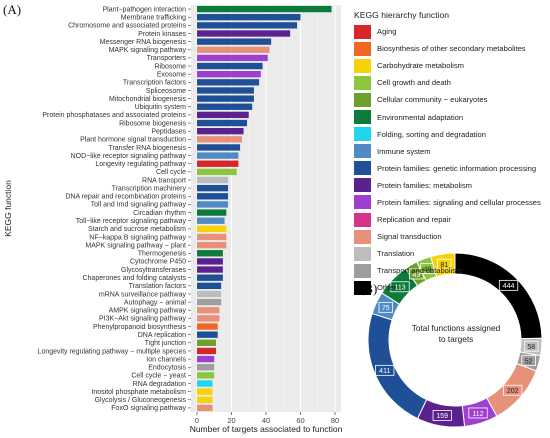  I want to click on y-tick-label: RNA transport, so click(164, 180).